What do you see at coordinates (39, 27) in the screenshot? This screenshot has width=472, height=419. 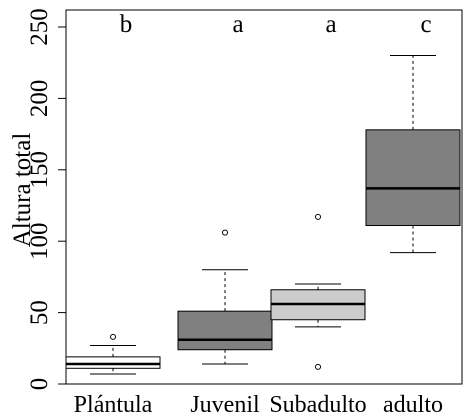 I see `y-tick-label: 250` at bounding box center [39, 27].